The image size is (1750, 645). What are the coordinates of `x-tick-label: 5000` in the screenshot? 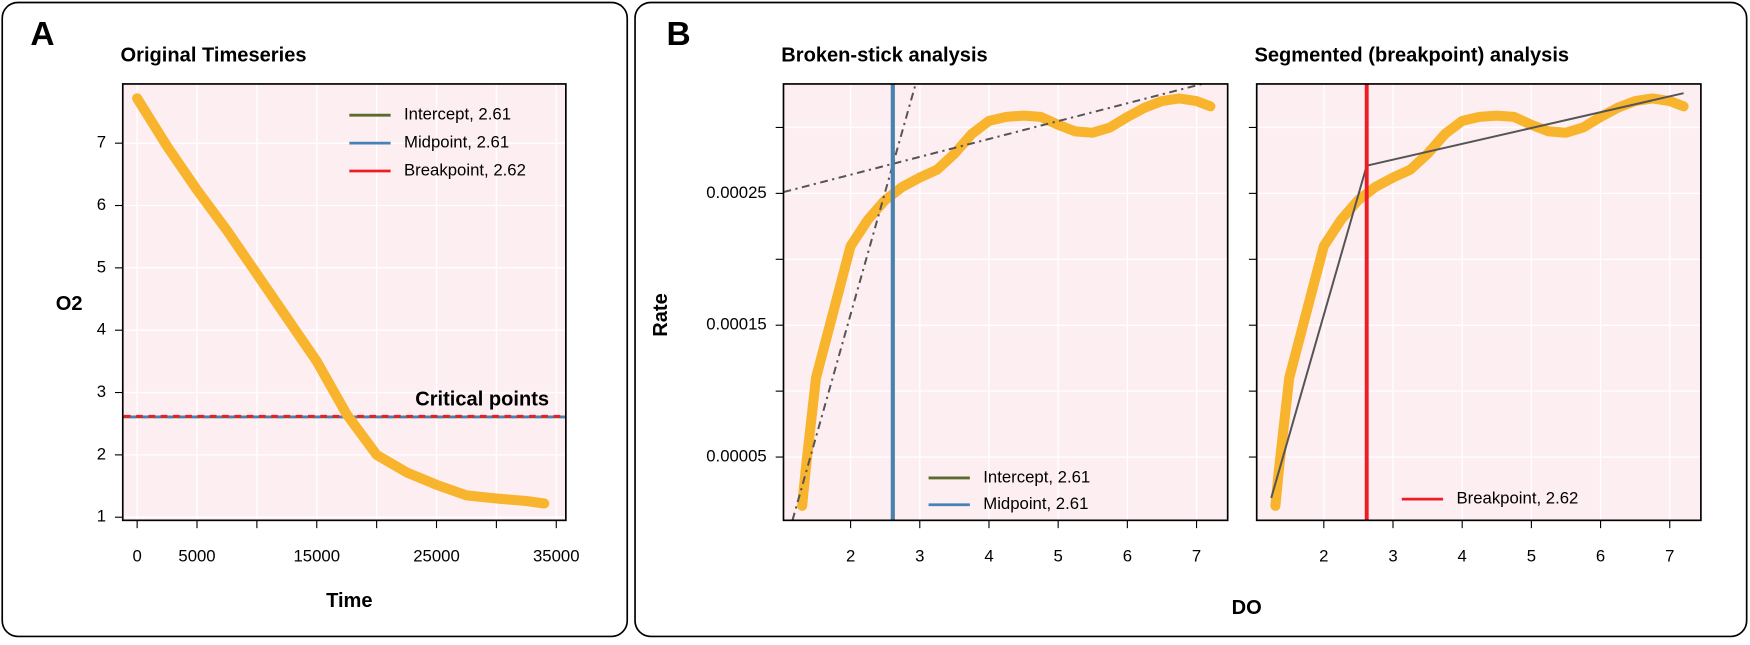 It's located at (196, 556).